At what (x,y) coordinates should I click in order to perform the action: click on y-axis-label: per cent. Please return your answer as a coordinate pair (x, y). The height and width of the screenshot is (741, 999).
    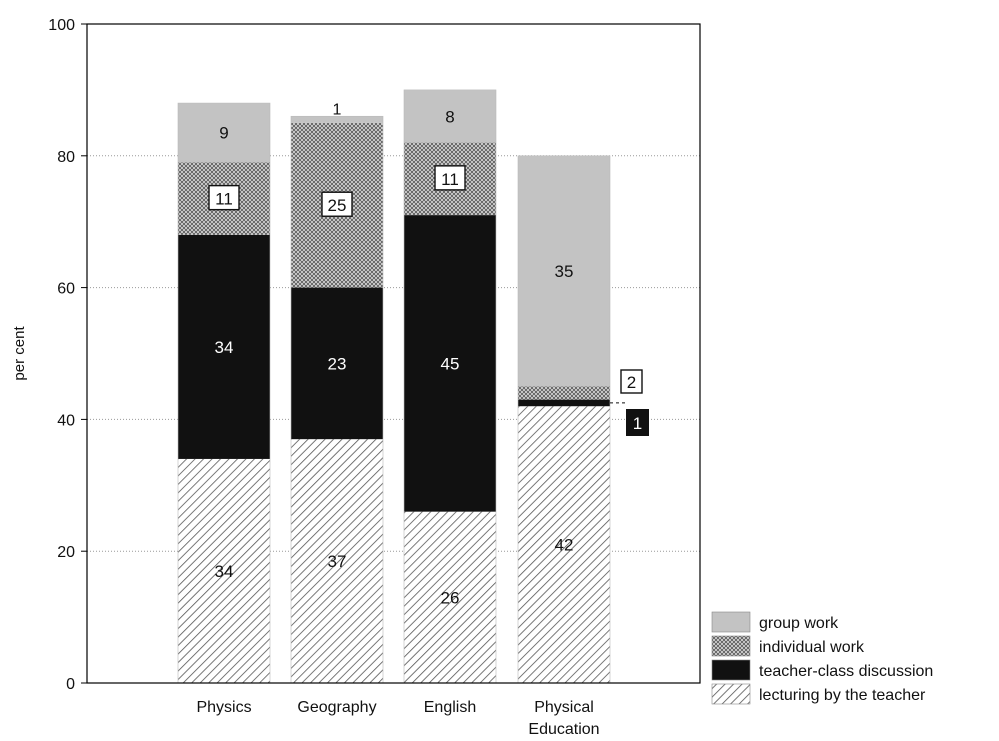
    Looking at the image, I should click on (19, 353).